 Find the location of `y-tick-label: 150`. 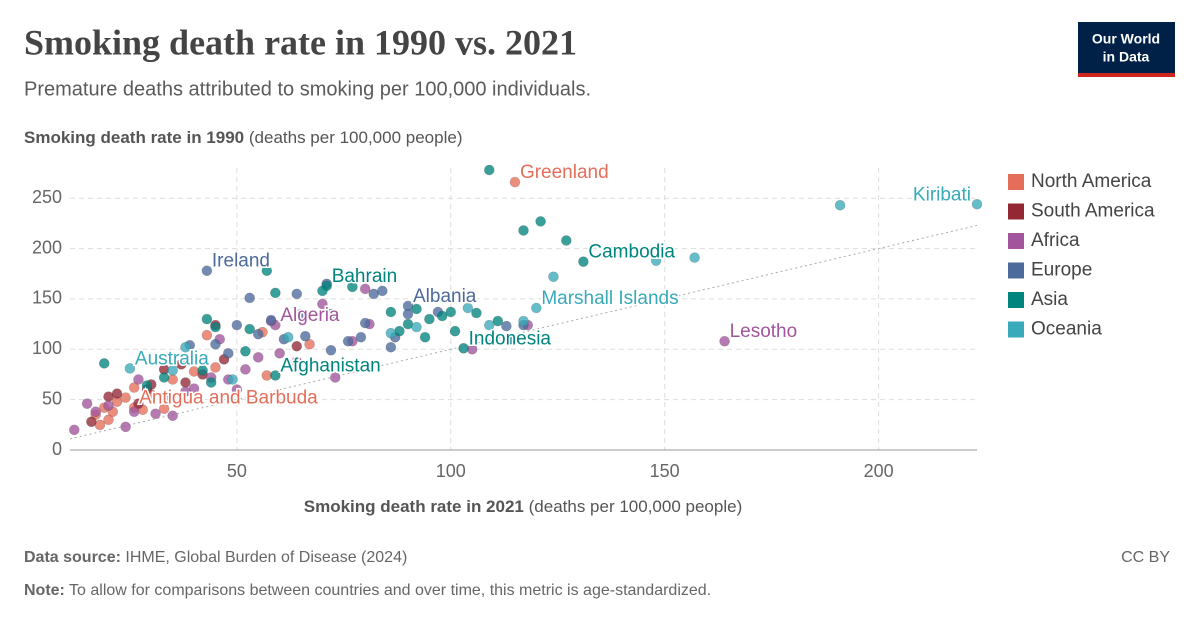

y-tick-label: 150 is located at coordinates (47, 298).